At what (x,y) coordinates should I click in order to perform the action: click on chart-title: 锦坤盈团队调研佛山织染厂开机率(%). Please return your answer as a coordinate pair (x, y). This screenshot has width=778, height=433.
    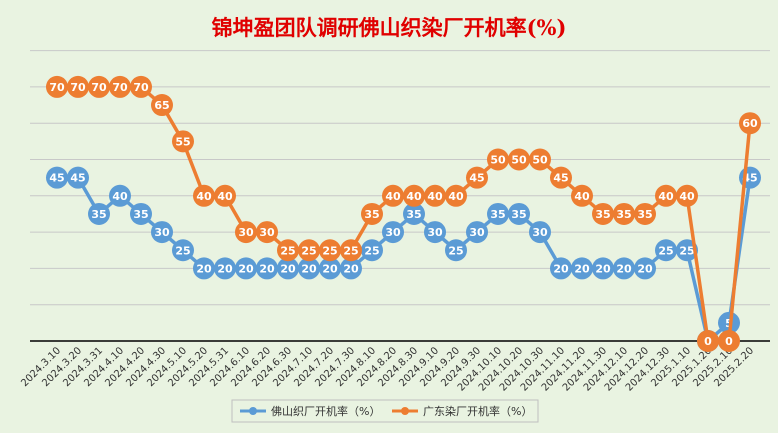
    Looking at the image, I should click on (389, 27).